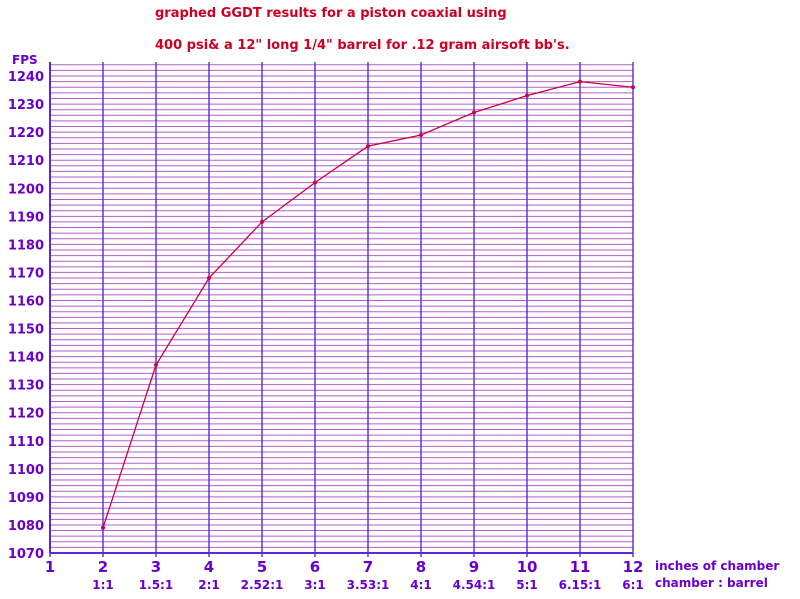 The image size is (800, 599). What do you see at coordinates (633, 567) in the screenshot?
I see `x-tick-label: 12` at bounding box center [633, 567].